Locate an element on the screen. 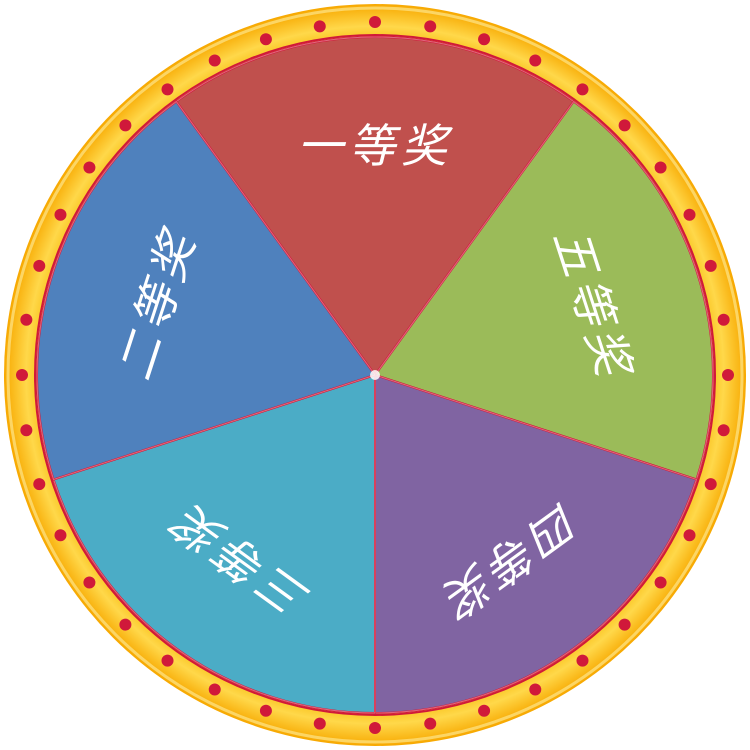 The height and width of the screenshot is (750, 750). wheel-hub is located at coordinates (375, 375).